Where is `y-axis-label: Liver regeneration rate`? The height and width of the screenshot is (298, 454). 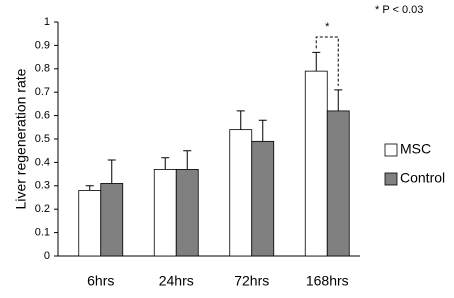 y-axis-label: Liver regeneration rate is located at coordinates (21, 138).